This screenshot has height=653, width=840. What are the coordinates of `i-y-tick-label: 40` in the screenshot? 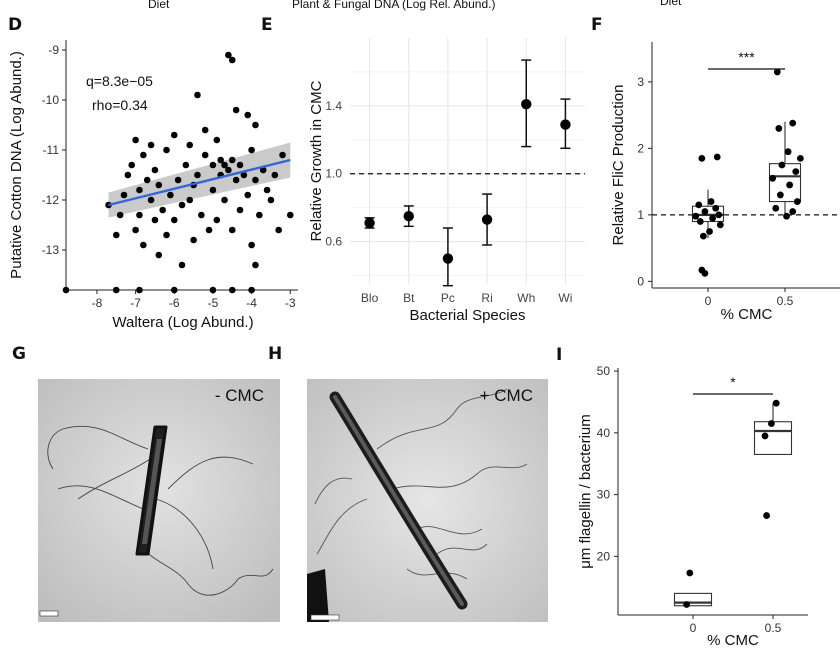 It's located at (604, 433).